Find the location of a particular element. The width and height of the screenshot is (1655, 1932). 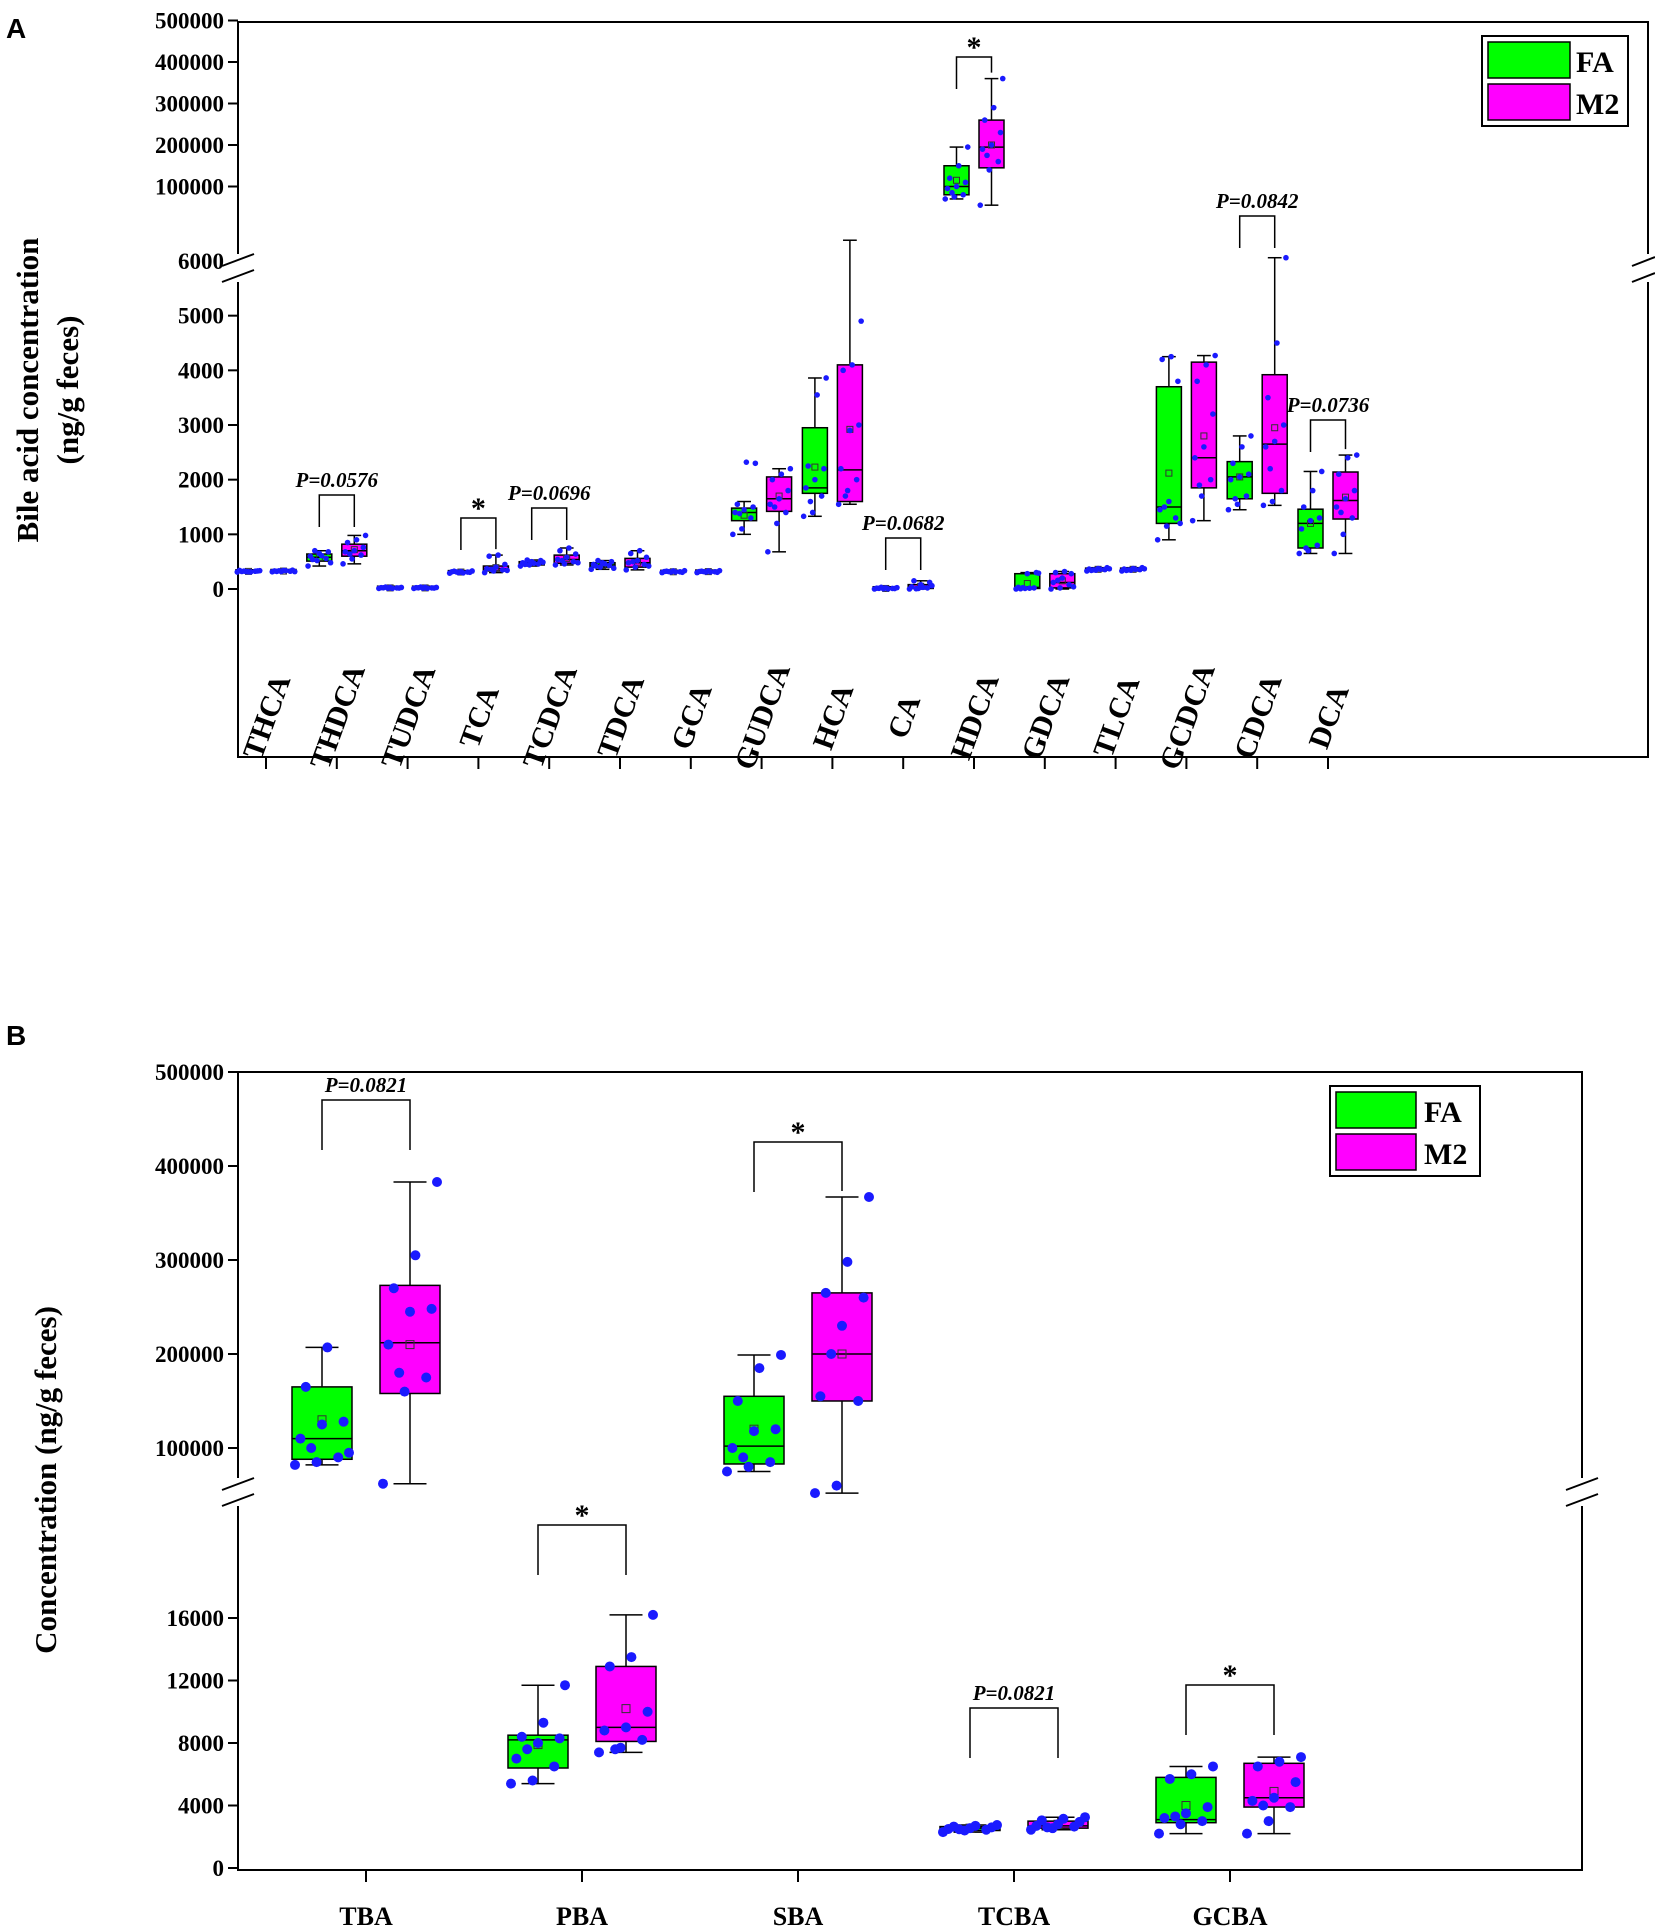

x-category-label: DCA is located at coordinates (1328, 716).